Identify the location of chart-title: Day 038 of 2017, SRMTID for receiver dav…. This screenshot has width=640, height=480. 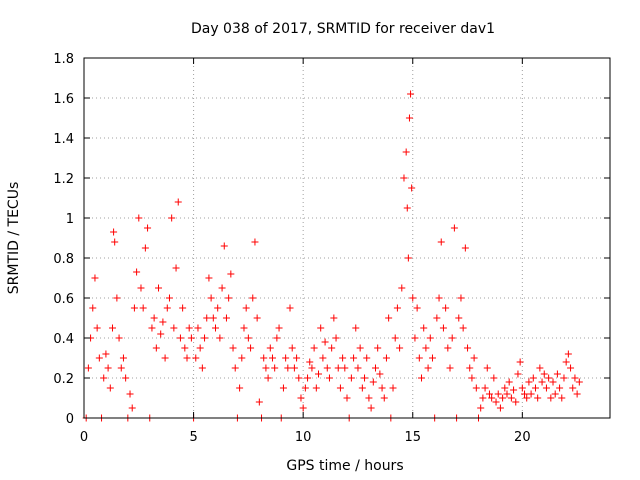
(343, 29).